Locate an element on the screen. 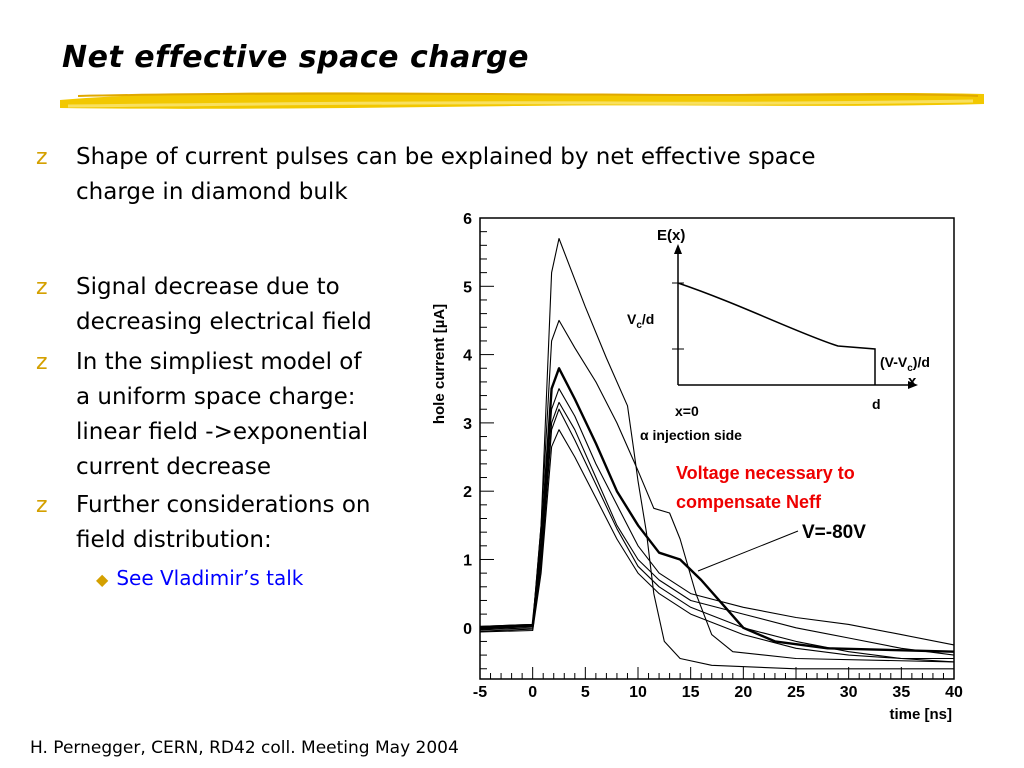 This screenshot has width=1024, height=768. x-tick-label: 0 is located at coordinates (532, 692).